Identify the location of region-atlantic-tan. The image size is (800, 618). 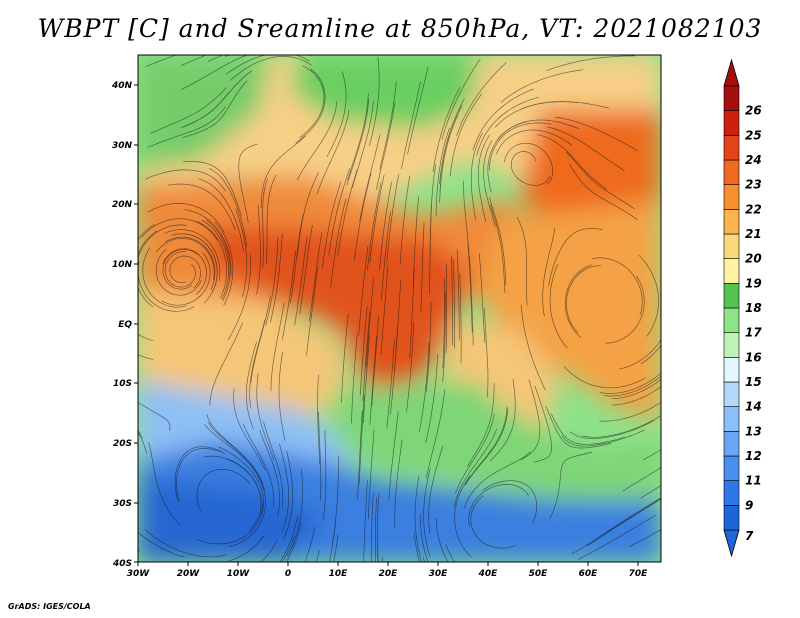
(244, 355).